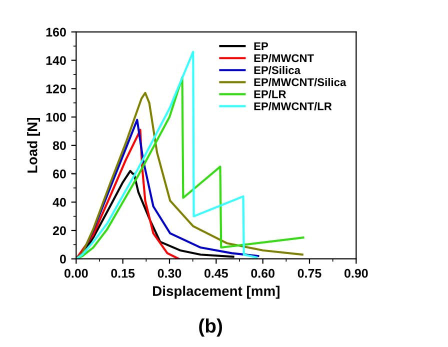 Image resolution: width=448 pixels, height=347 pixels. What do you see at coordinates (33, 145) in the screenshot?
I see `y-axis-title: Load [N]` at bounding box center [33, 145].